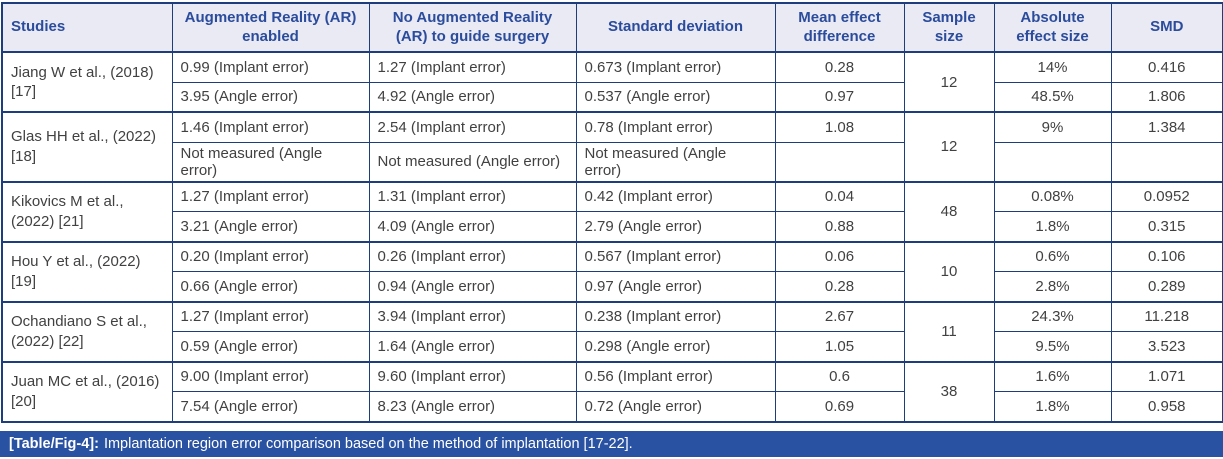 The height and width of the screenshot is (459, 1223). What do you see at coordinates (472, 376) in the screenshot?
I see `no-ar-cell: 9.60 (Implant error)` at bounding box center [472, 376].